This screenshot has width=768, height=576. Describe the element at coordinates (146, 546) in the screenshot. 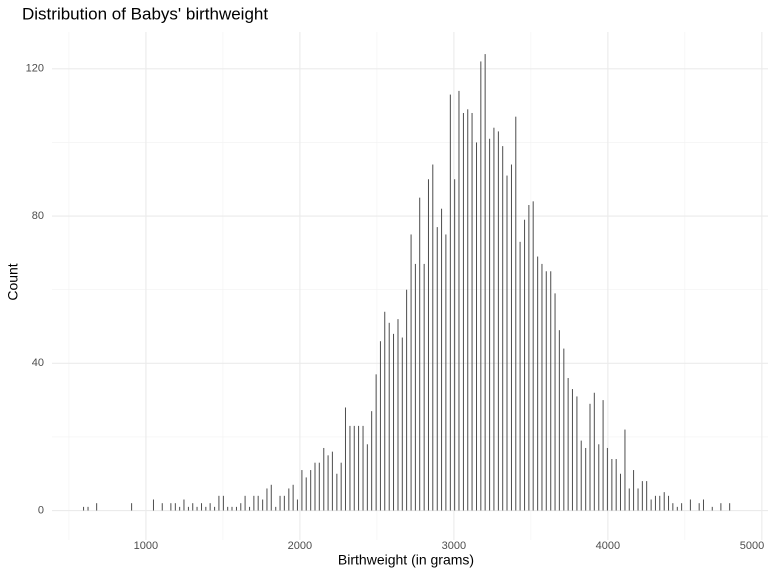

I see `x-tick-label: 1000` at that location.